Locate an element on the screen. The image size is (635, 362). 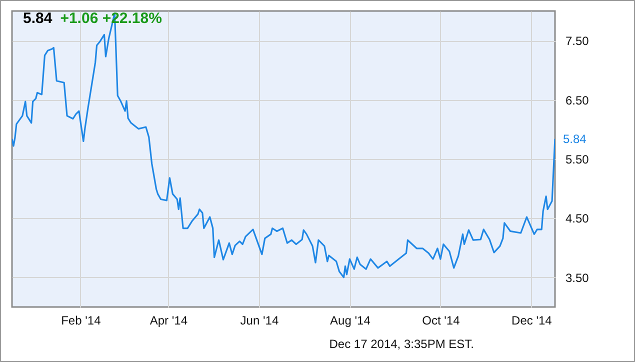
text: Dec 17 2014, 3:35PM EST. is located at coordinates (401, 344).